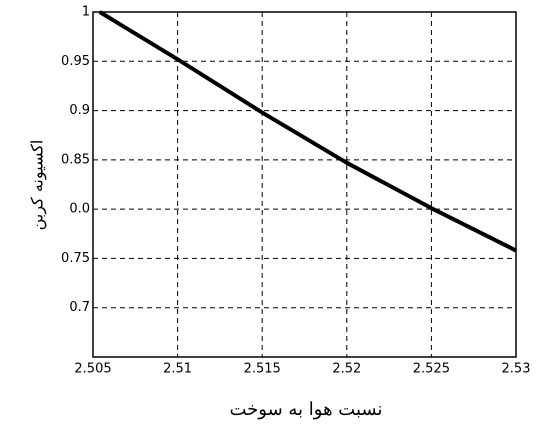 This screenshot has height=436, width=539. What do you see at coordinates (306, 409) in the screenshot?
I see `x-axis-label: نسبت هوا به سوخت` at bounding box center [306, 409].